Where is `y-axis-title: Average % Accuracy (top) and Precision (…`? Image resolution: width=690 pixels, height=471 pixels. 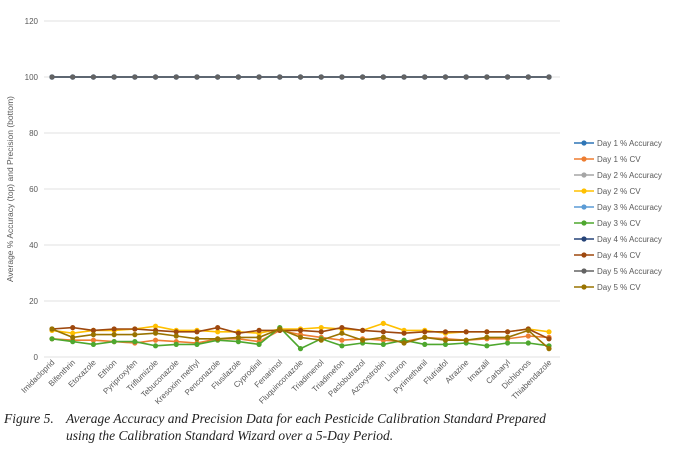
y-axis-title: Average % Accuracy (top) and Precision (… is located at coordinates (10, 189).